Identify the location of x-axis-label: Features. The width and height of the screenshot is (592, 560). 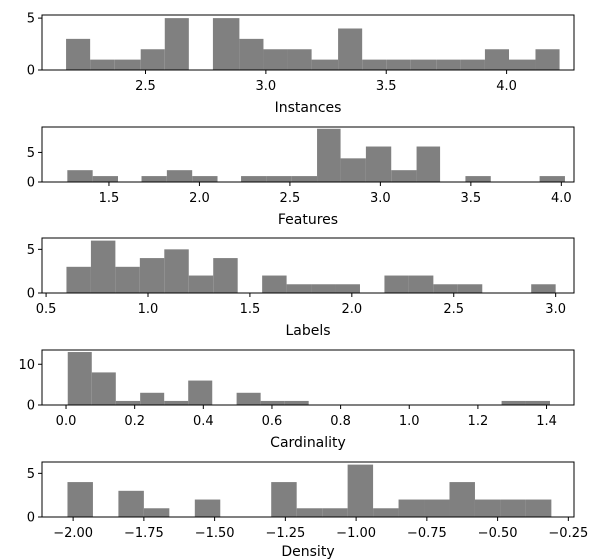
(308, 220).